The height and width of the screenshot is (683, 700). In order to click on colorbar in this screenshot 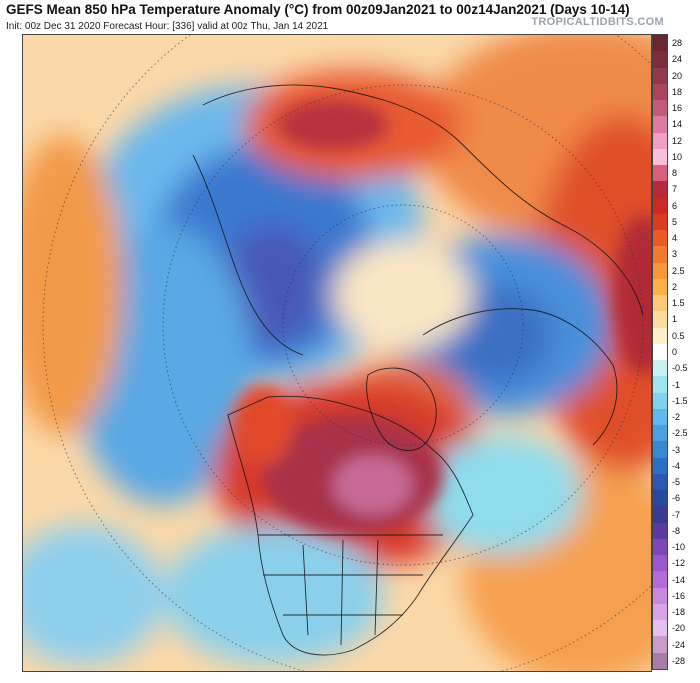, I will do `click(660, 352)`.